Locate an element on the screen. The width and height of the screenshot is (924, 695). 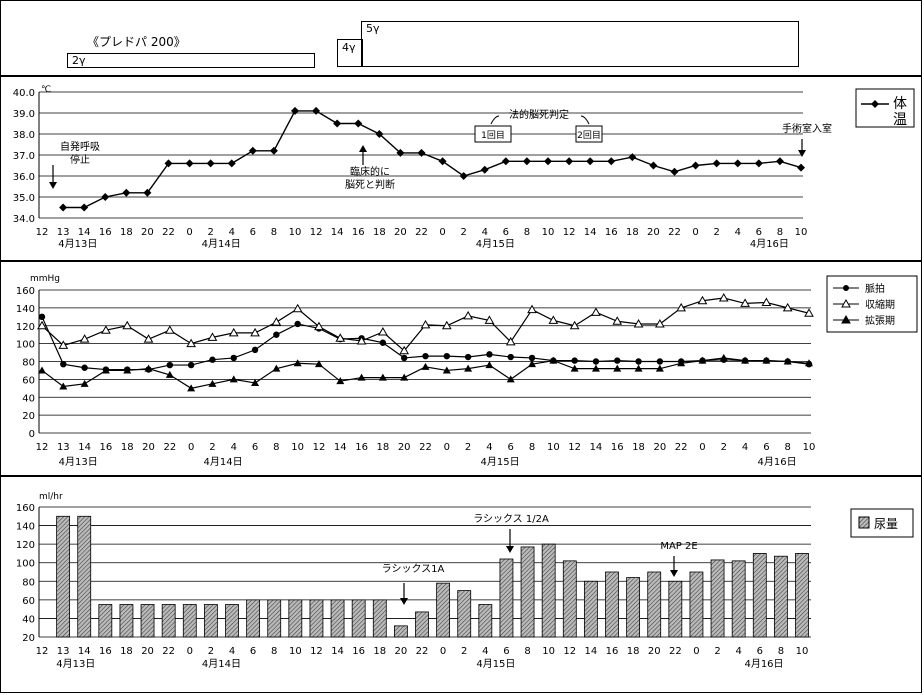
dose-box-4gamma: 4γ is located at coordinates (350, 53).